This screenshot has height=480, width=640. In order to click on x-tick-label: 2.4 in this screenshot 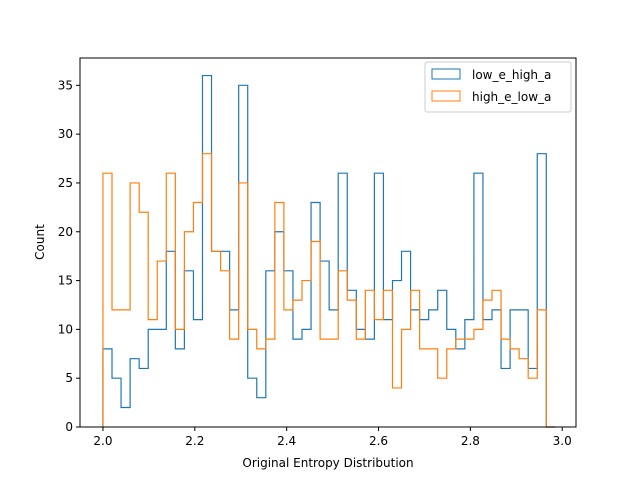, I will do `click(286, 441)`.